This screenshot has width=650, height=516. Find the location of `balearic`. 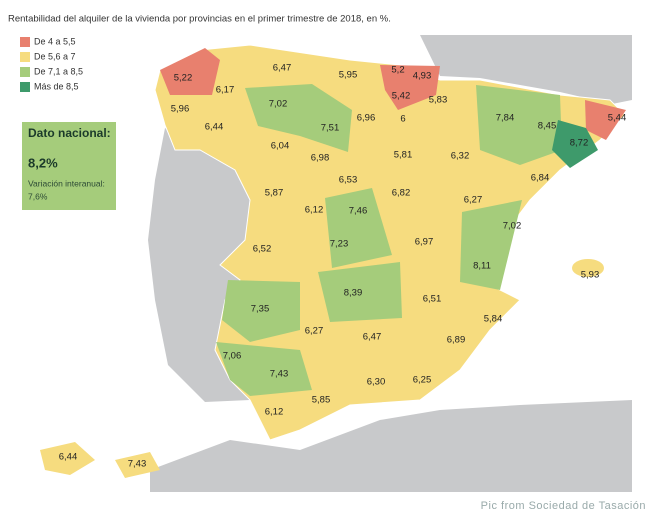

balearic is located at coordinates (588, 268).